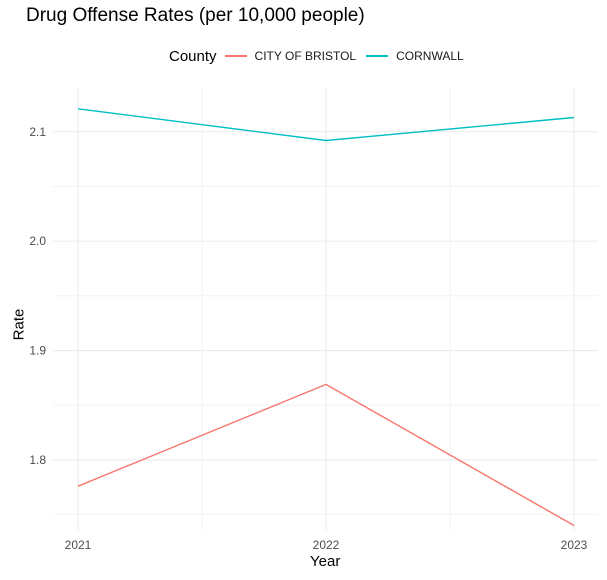  Describe the element at coordinates (235, 56) in the screenshot. I see `legend-key-city-of-bristol` at that location.